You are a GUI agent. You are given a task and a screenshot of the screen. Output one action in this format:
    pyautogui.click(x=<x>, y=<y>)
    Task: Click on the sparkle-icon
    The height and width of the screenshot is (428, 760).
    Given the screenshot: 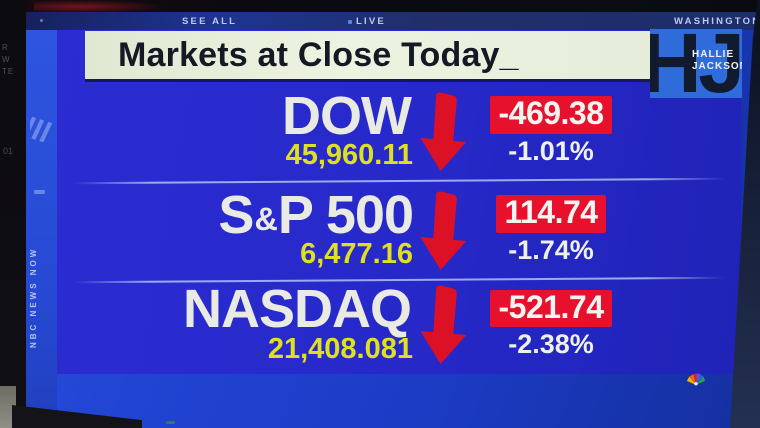 What is the action you would take?
    pyautogui.click(x=41, y=20)
    